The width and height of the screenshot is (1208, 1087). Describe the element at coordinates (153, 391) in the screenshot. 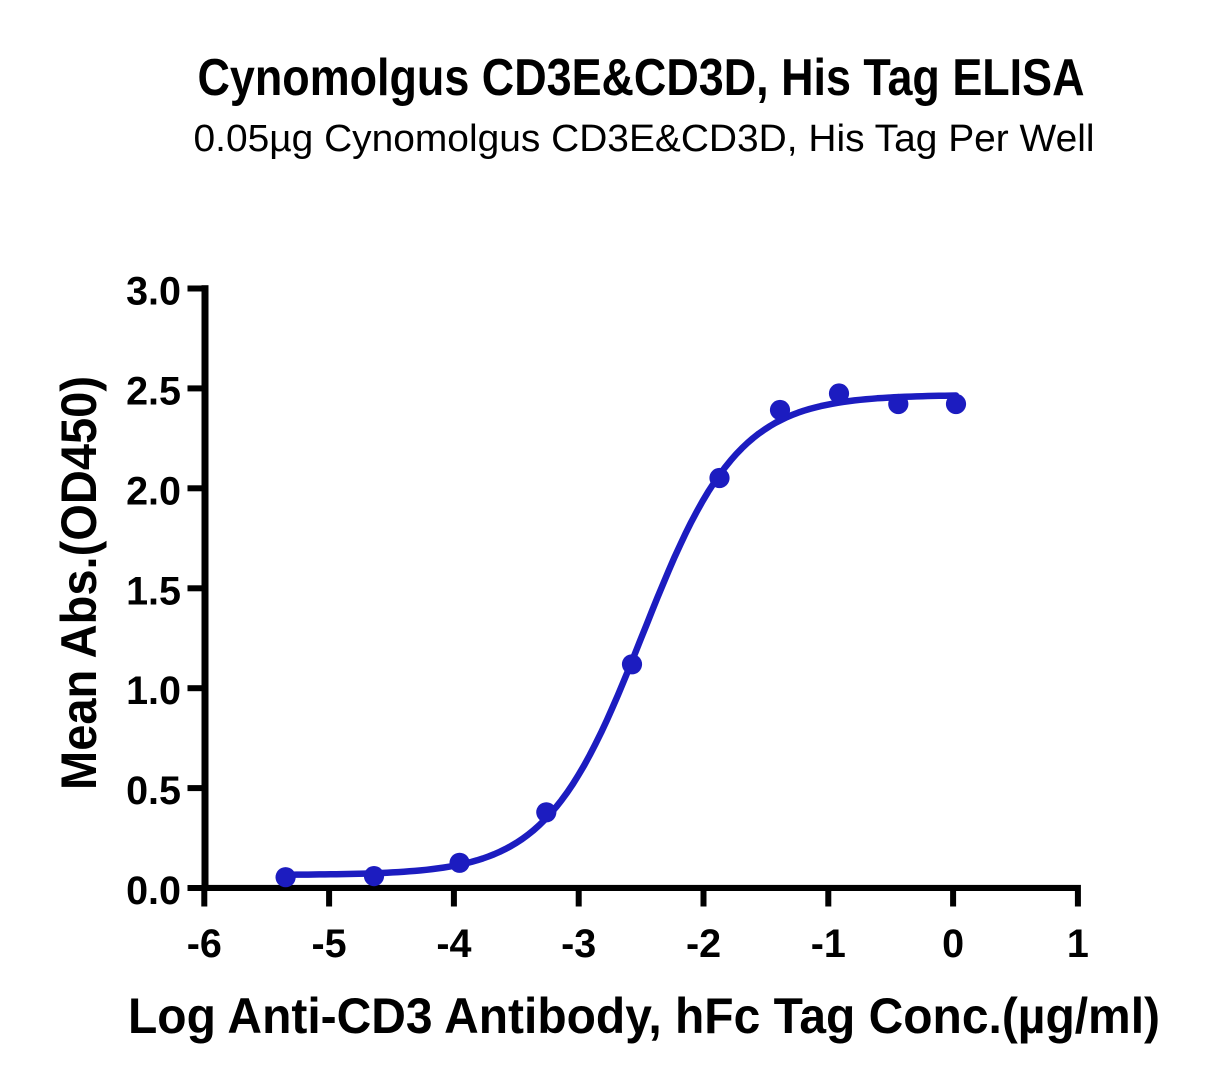

I see `svg-text: 2.5` at that location.